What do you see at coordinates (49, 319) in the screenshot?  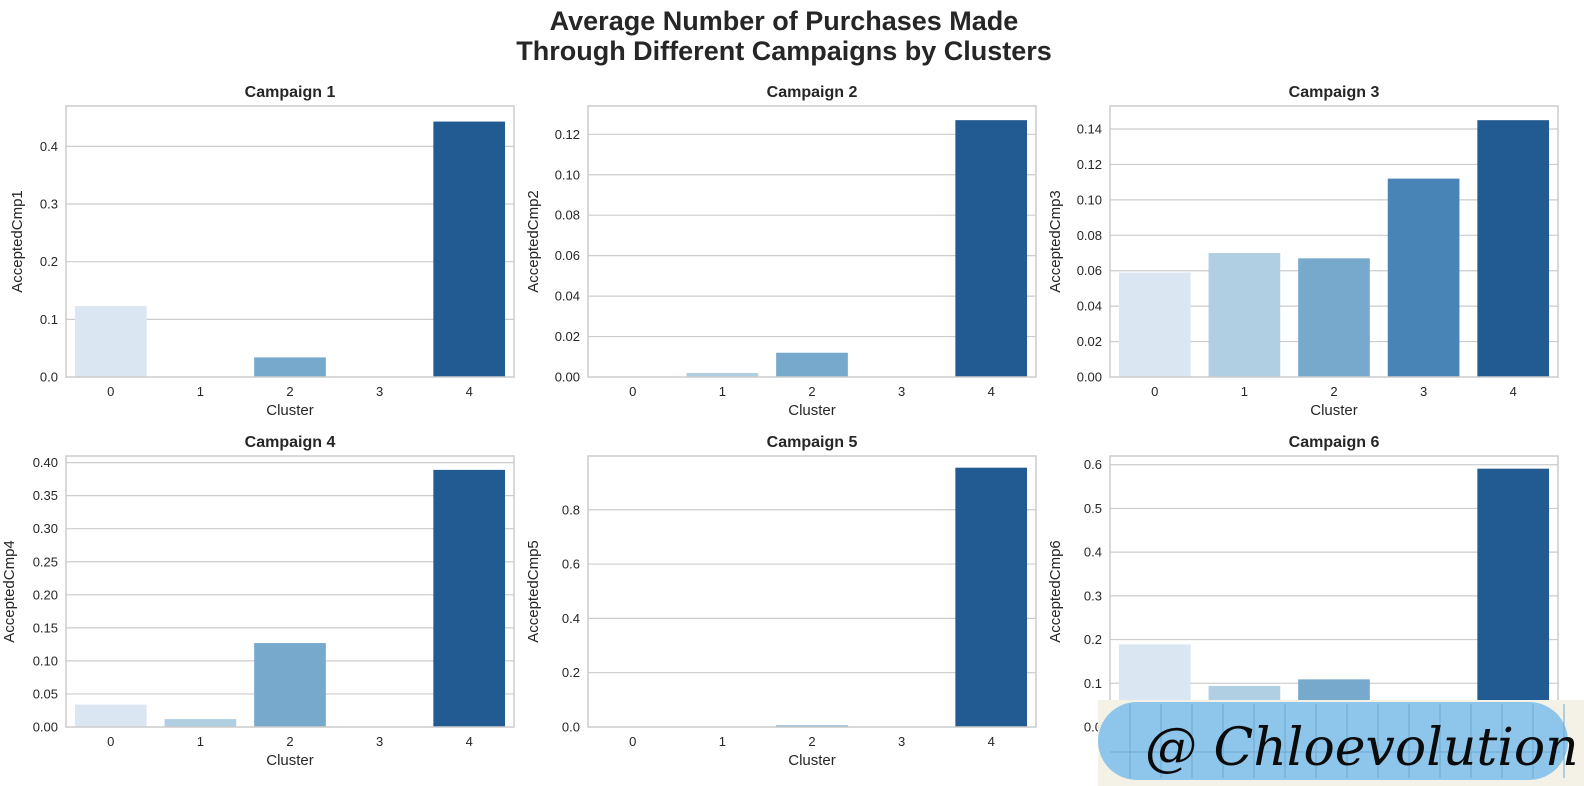 I see `y-tick-label: 0.1` at bounding box center [49, 319].